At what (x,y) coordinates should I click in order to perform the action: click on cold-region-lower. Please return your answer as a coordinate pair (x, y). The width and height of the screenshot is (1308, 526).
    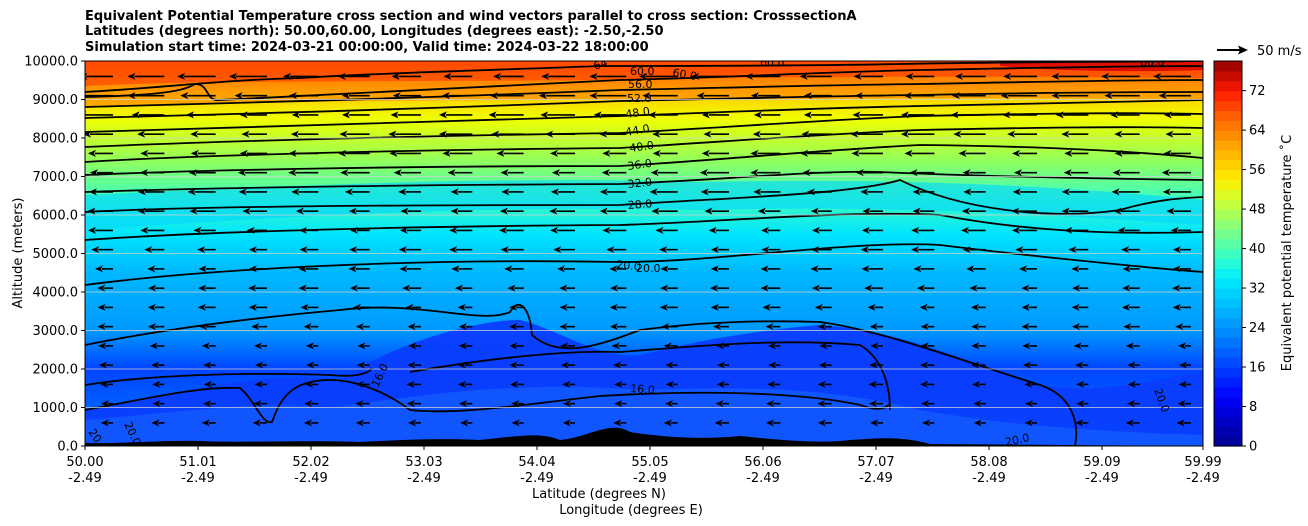
    Looking at the image, I should click on (644, 416).